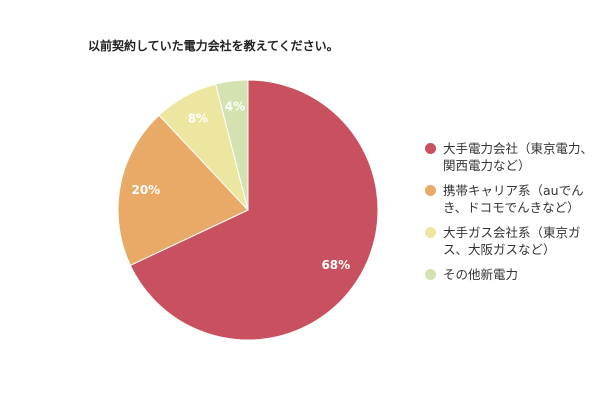 The height and width of the screenshot is (400, 600). I want to click on legend-item: 大手電力会社（東京電力、関西電力など）, so click(510, 157).